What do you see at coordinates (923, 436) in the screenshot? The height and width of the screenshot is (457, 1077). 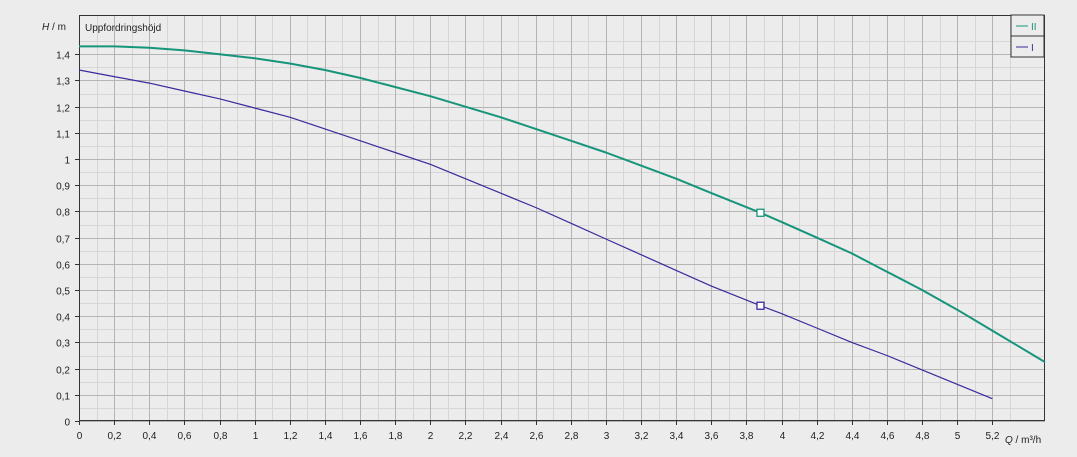 I see `x-tick-label: 4,8` at bounding box center [923, 436].